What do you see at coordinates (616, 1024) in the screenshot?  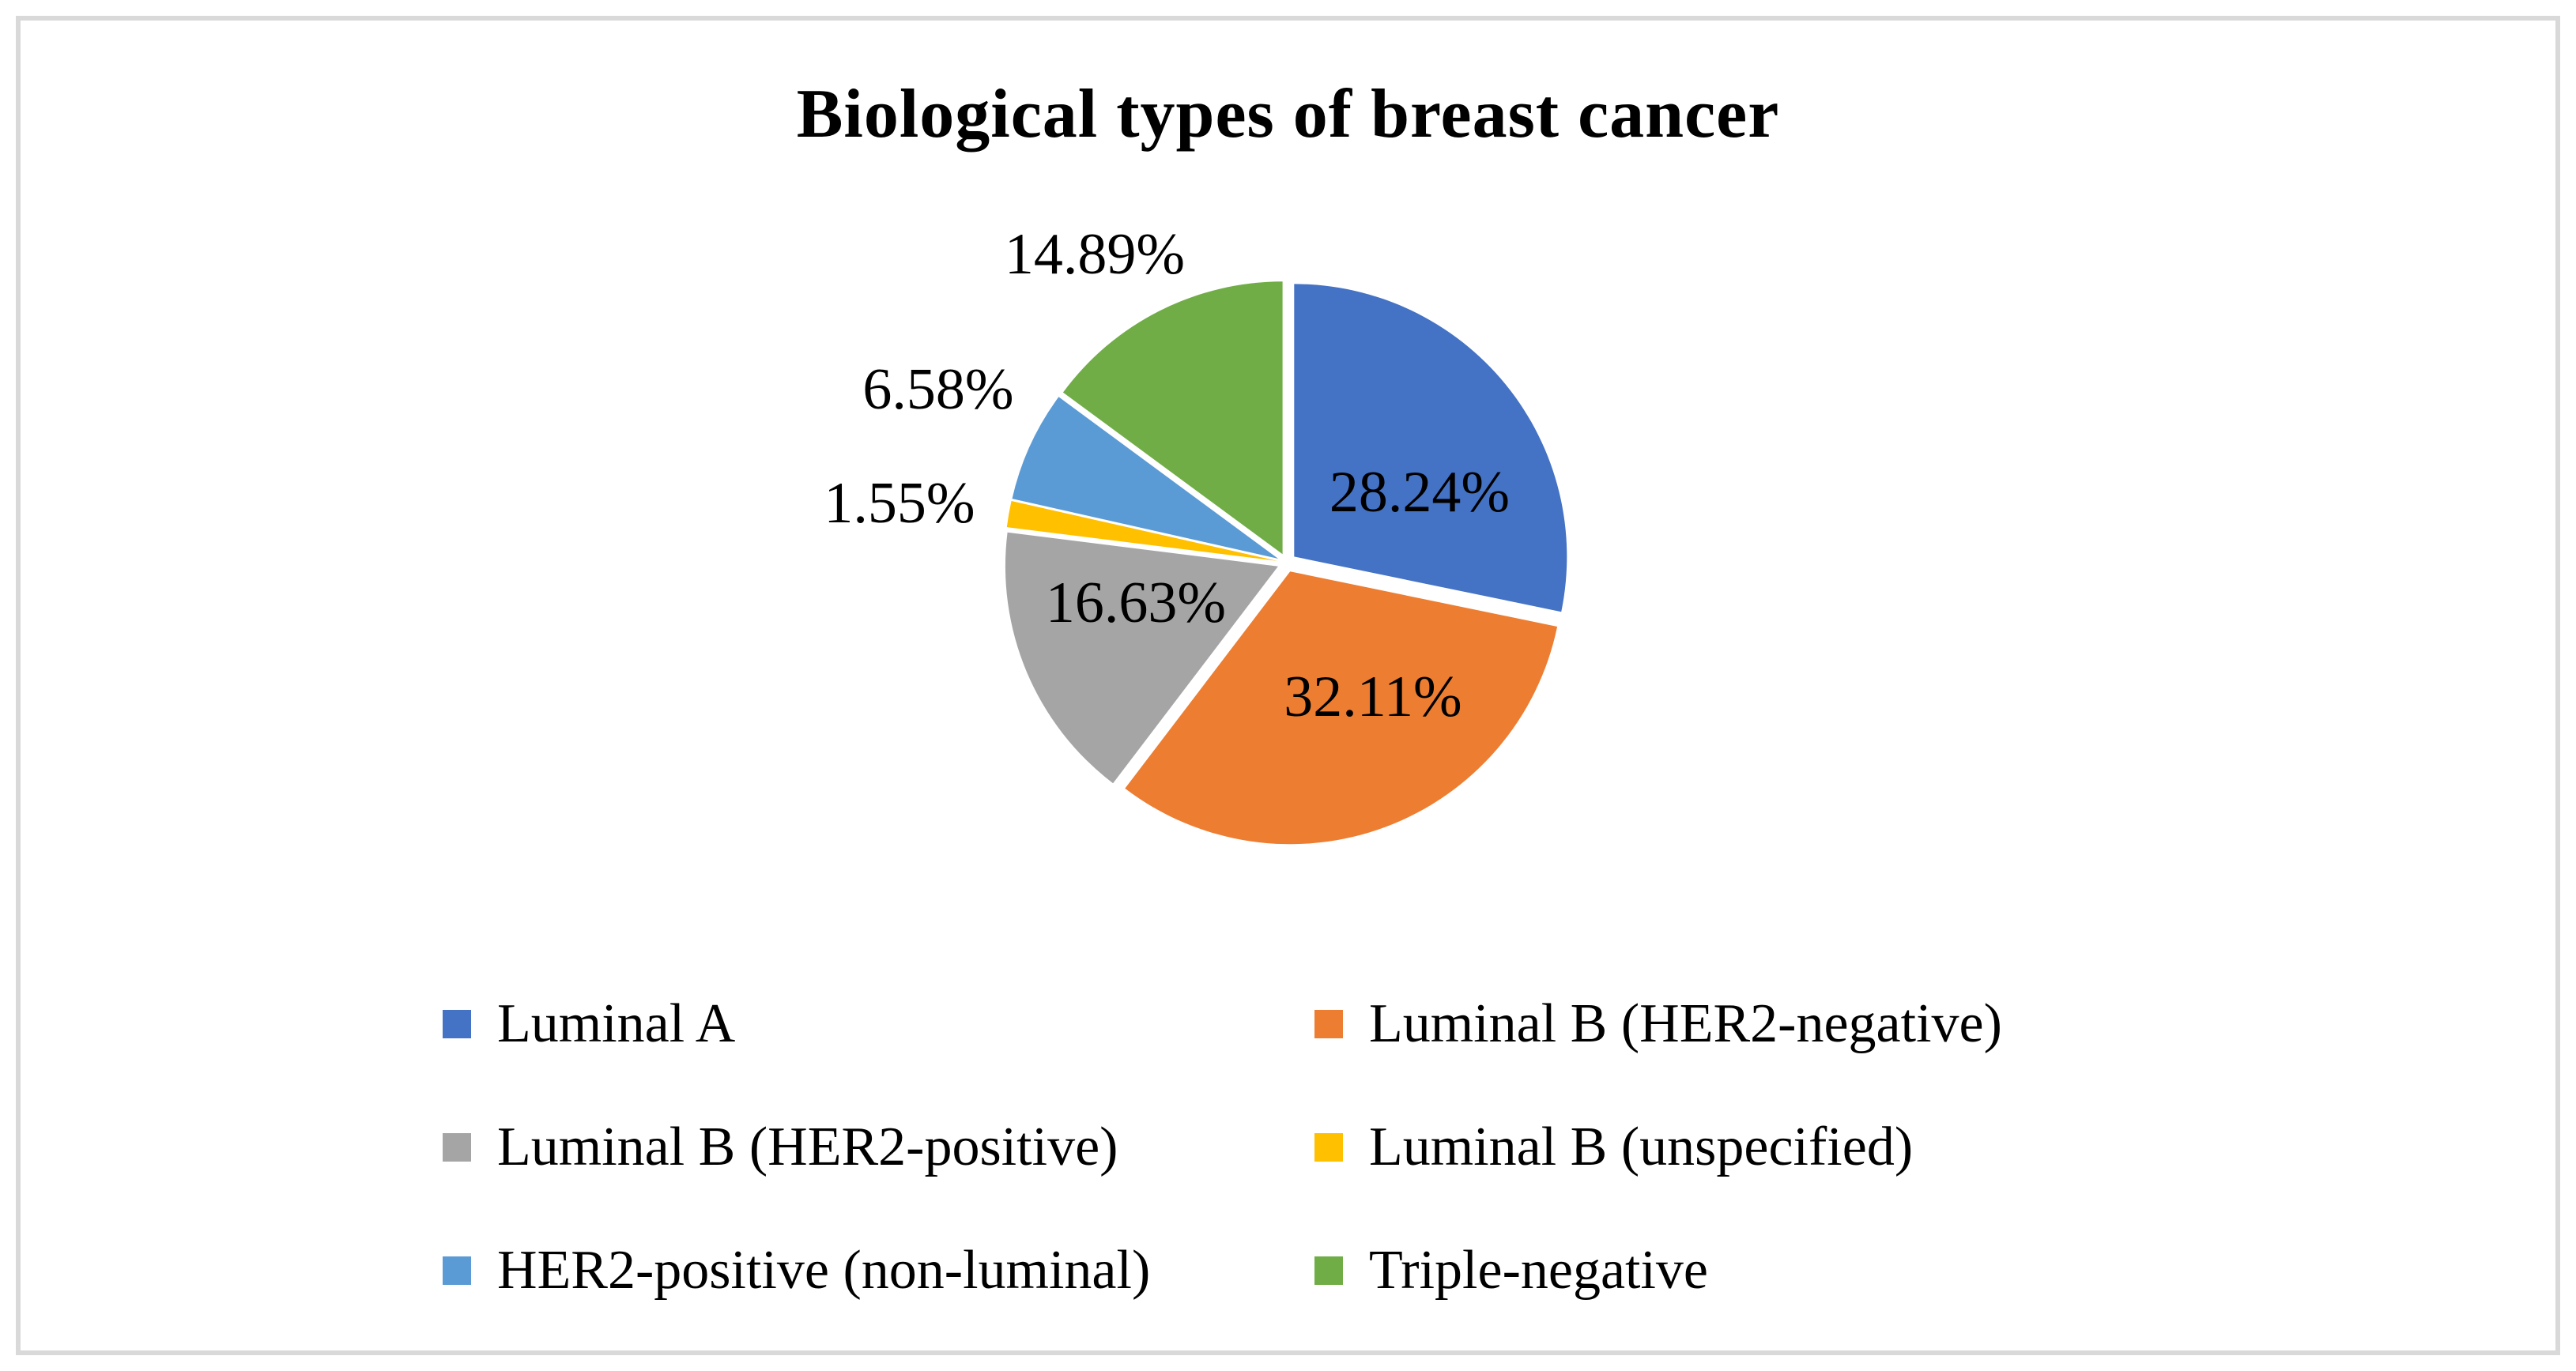 I see `legend-label-luminal-a: Luminal A` at bounding box center [616, 1024].